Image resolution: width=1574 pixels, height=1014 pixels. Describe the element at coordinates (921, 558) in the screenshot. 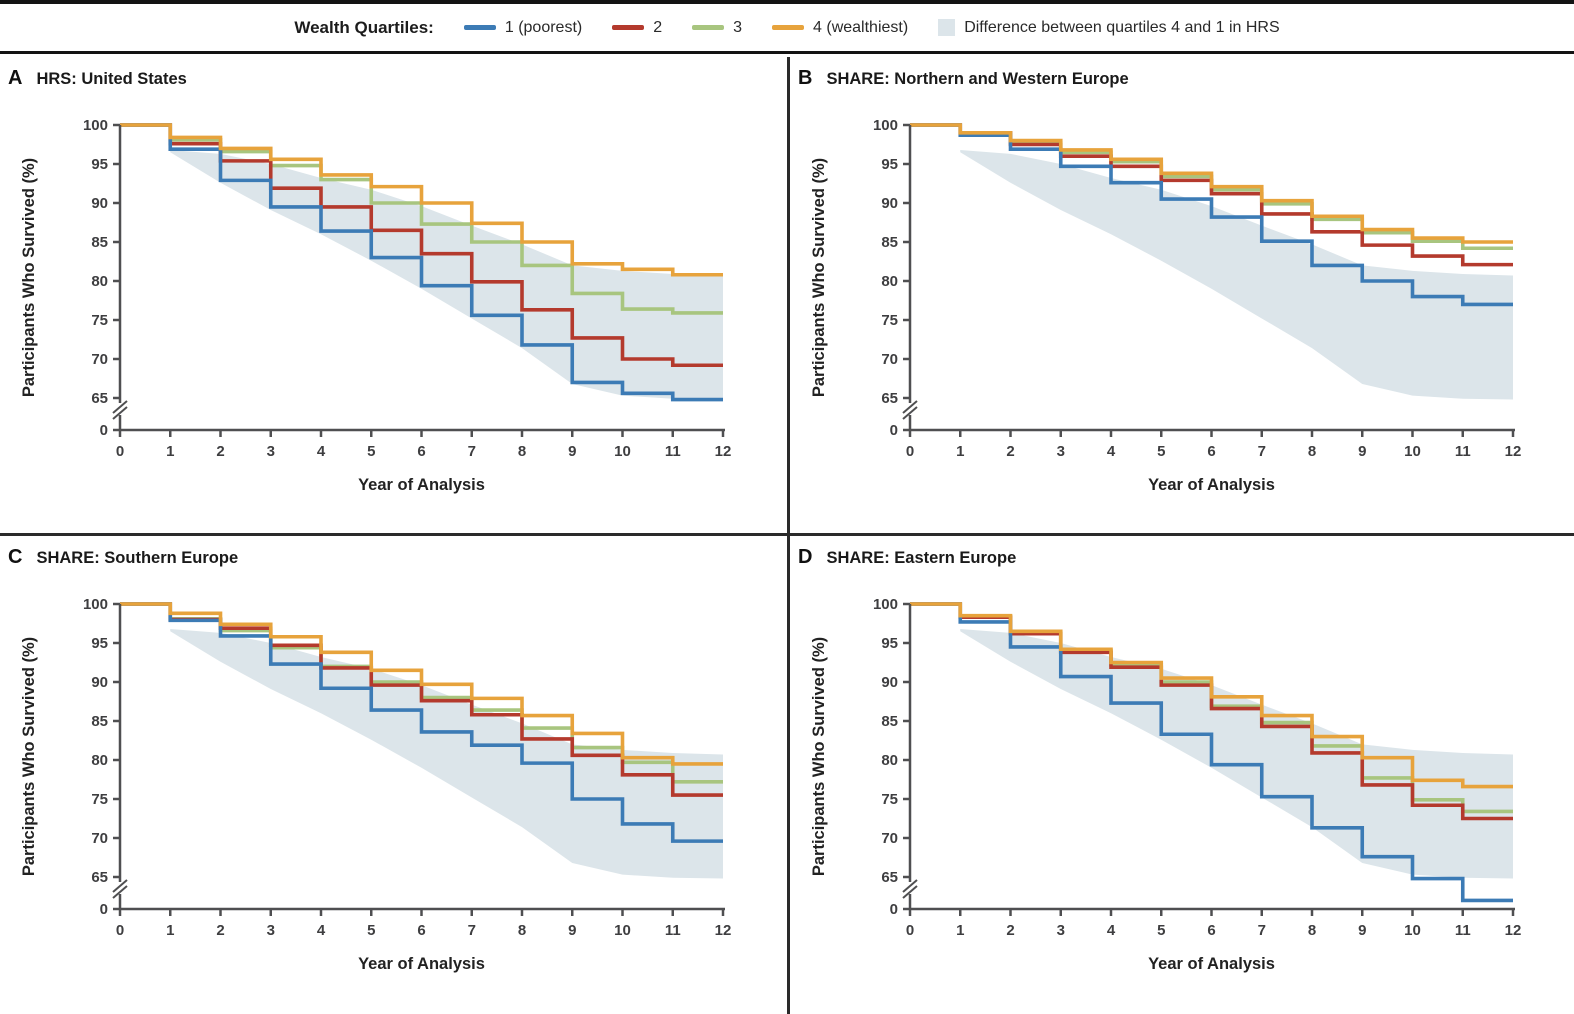

I see `panel-name: SHARE: Eastern Europe` at that location.